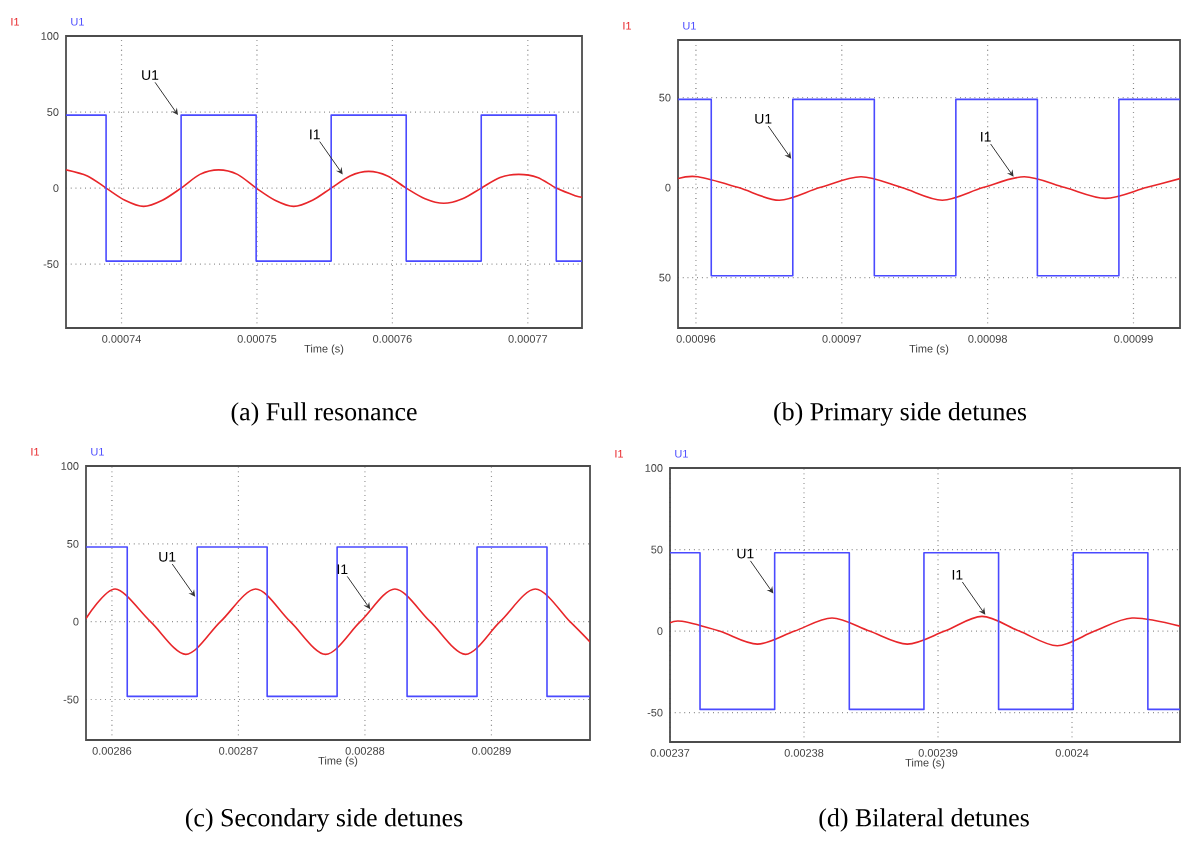 The image size is (1192, 846). Describe the element at coordinates (900, 414) in the screenshot. I see `text: (b) Primary side detunes` at that location.